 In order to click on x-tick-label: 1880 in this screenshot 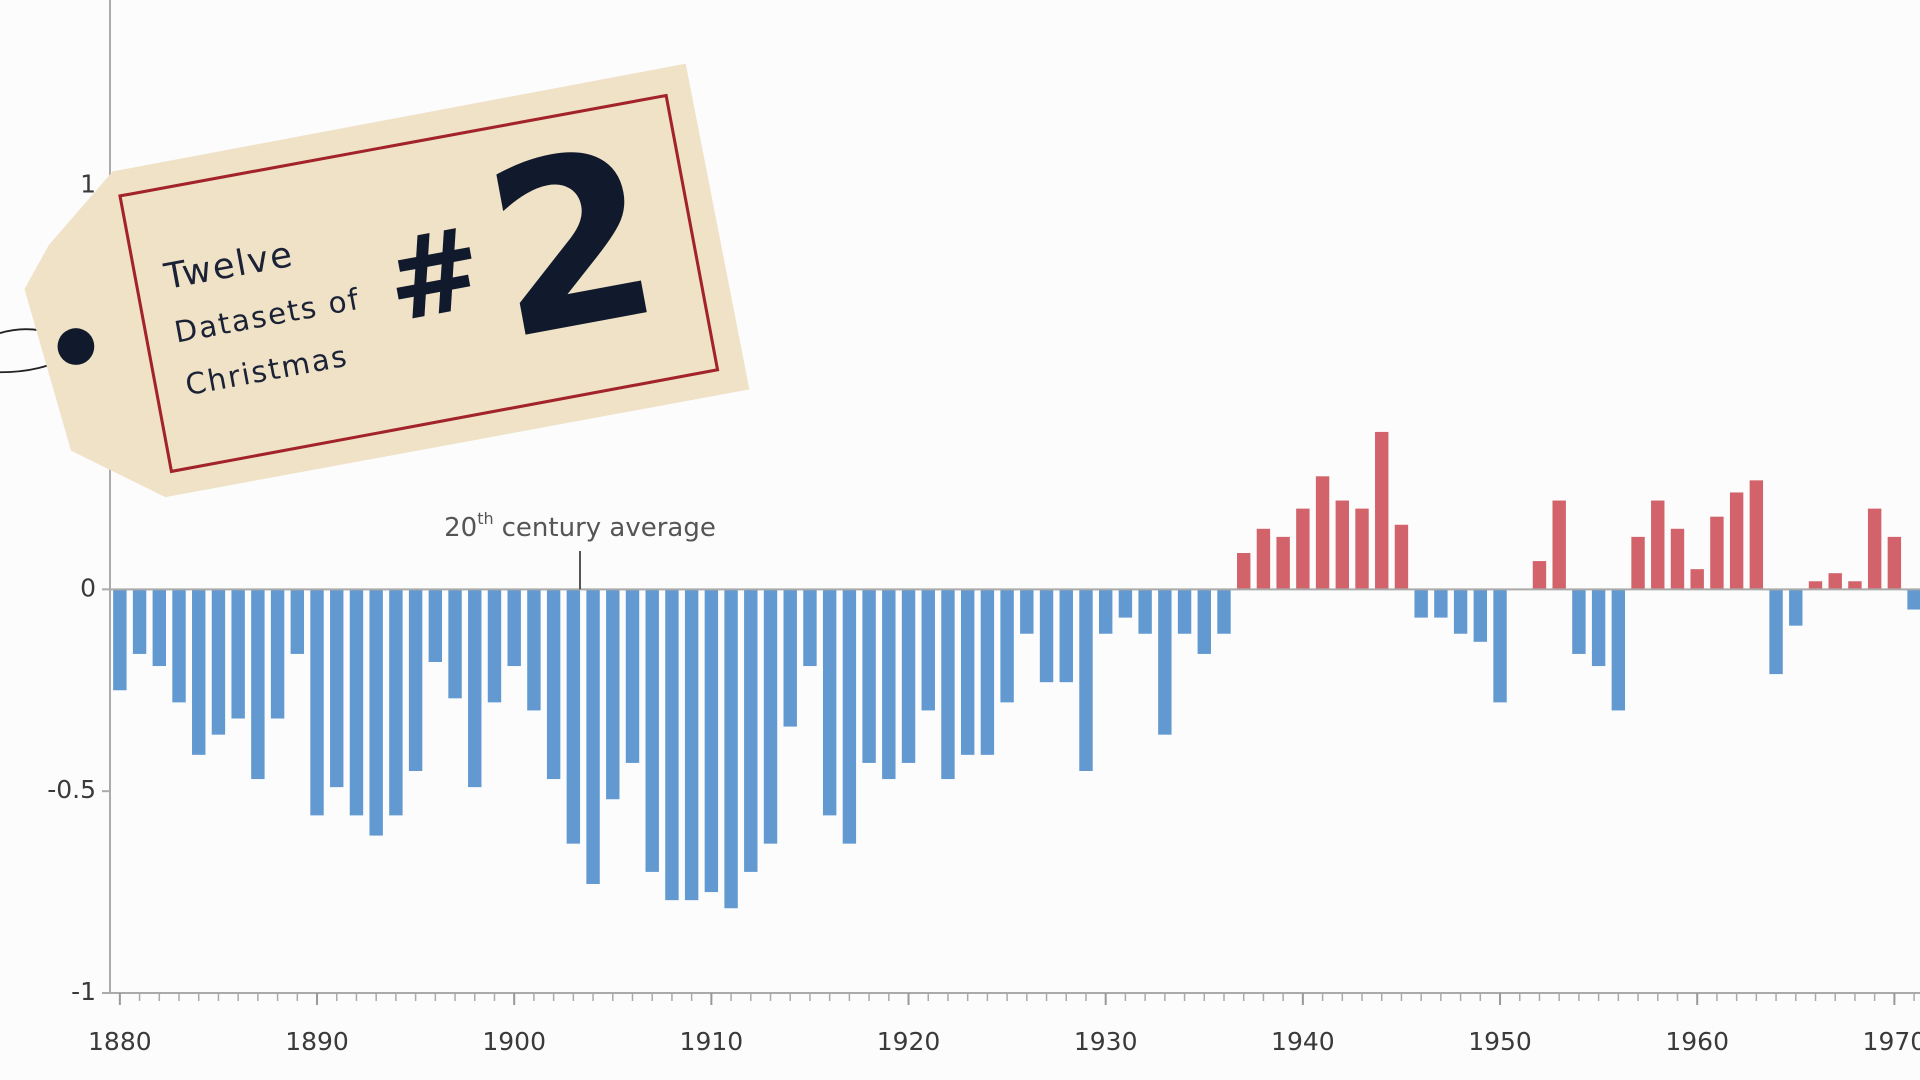, I will do `click(120, 1041)`.